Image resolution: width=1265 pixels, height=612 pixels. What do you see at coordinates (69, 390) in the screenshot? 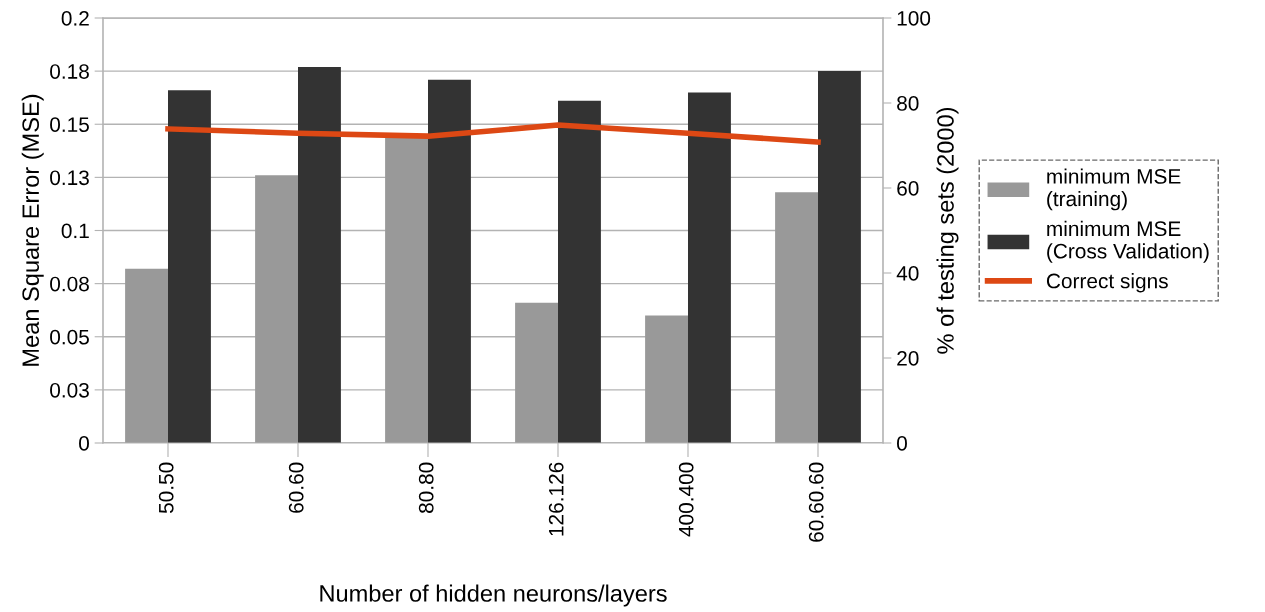
I see `y-tick-label: 0.03` at bounding box center [69, 390].